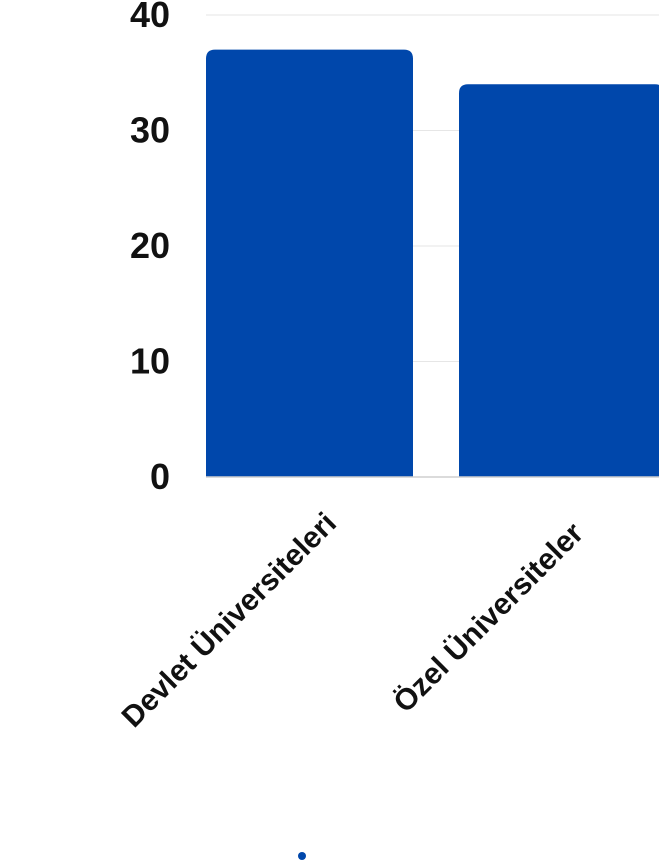 The width and height of the screenshot is (659, 866). What do you see at coordinates (150, 245) in the screenshot?
I see `y-tick-label-20: 20` at bounding box center [150, 245].